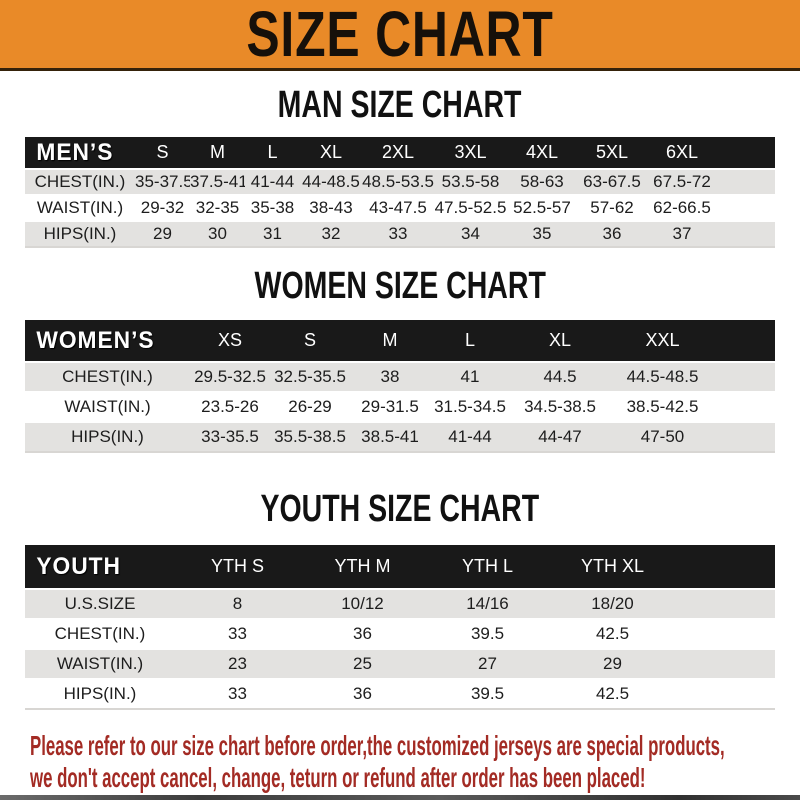 Image resolution: width=800 pixels, height=800 pixels. I want to click on table-row: HIPS(IN.) 33 36 39.5 42.5, so click(400, 693).